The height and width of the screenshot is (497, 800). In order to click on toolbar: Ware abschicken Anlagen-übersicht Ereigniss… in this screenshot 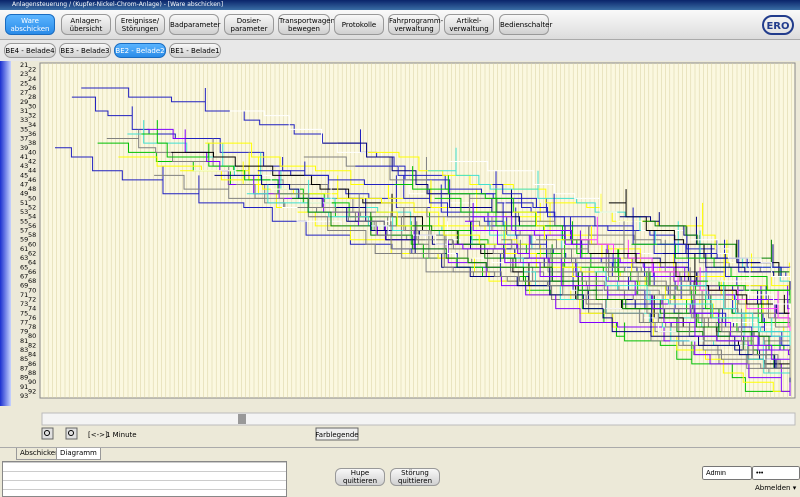, I will do `click(400, 25)`.